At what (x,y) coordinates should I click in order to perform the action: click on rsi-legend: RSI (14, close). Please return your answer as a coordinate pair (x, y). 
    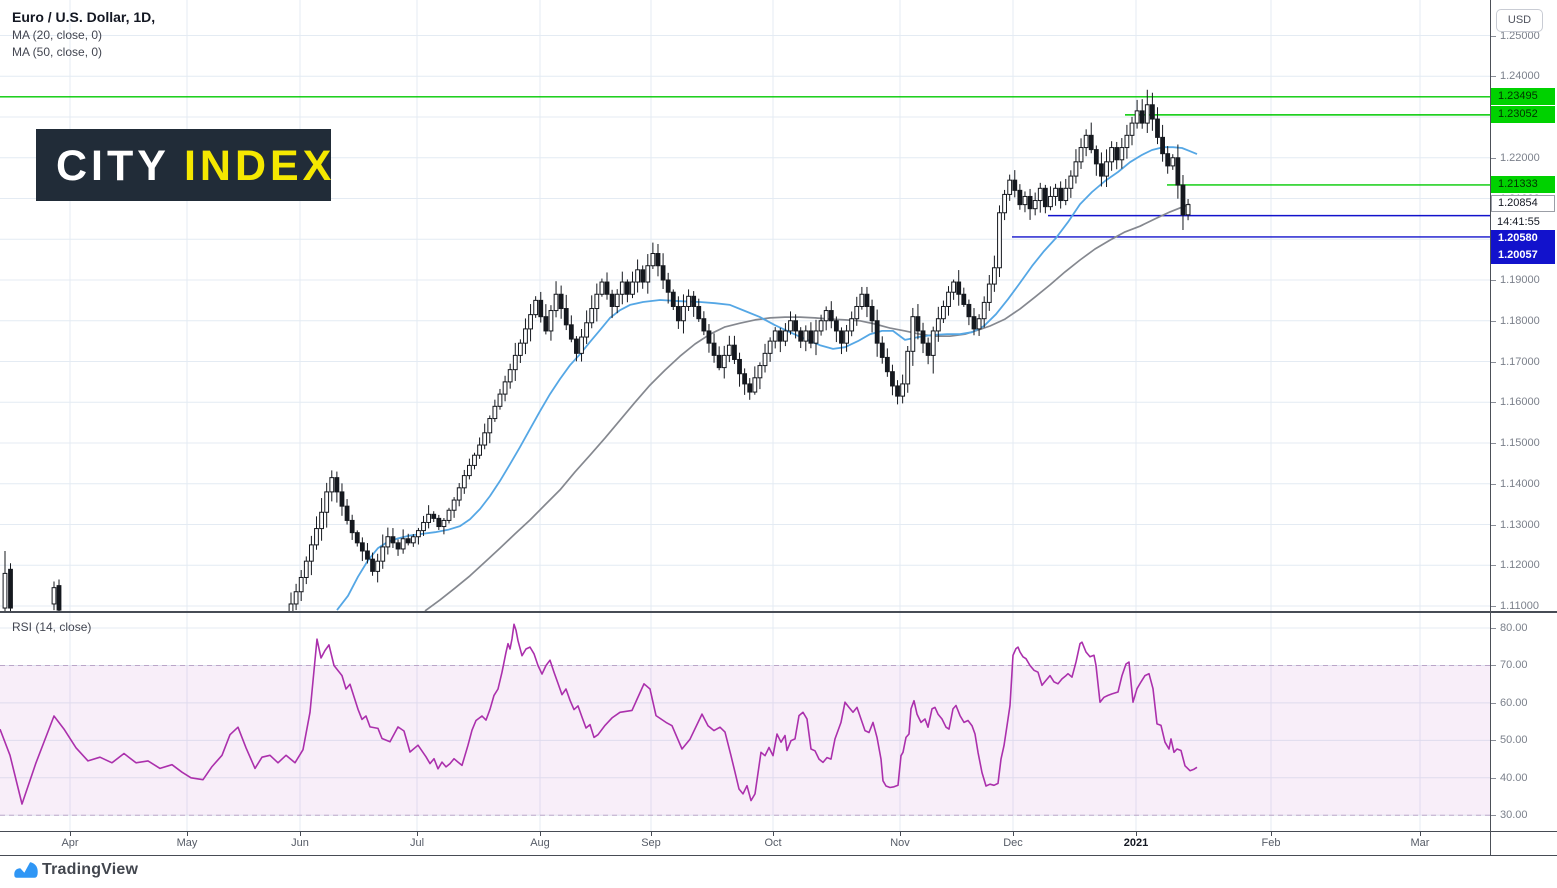
    Looking at the image, I should click on (52, 627).